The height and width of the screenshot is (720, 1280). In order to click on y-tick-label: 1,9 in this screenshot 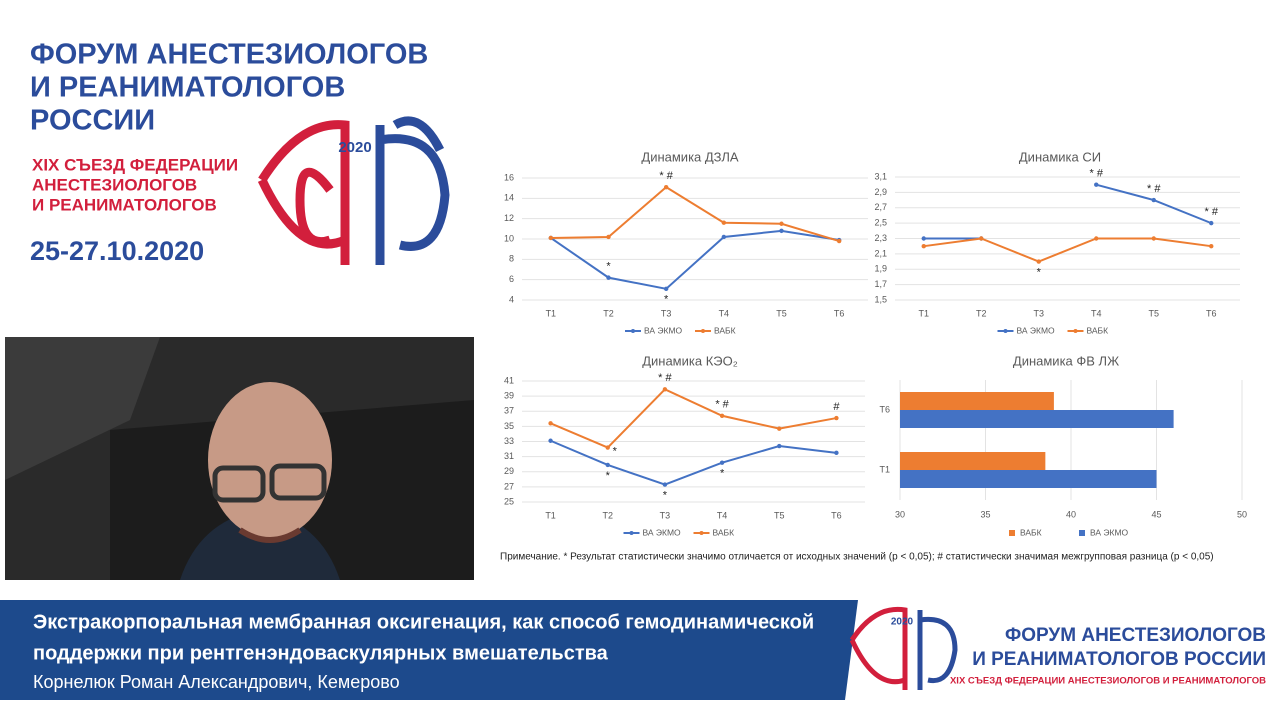, I will do `click(880, 269)`.